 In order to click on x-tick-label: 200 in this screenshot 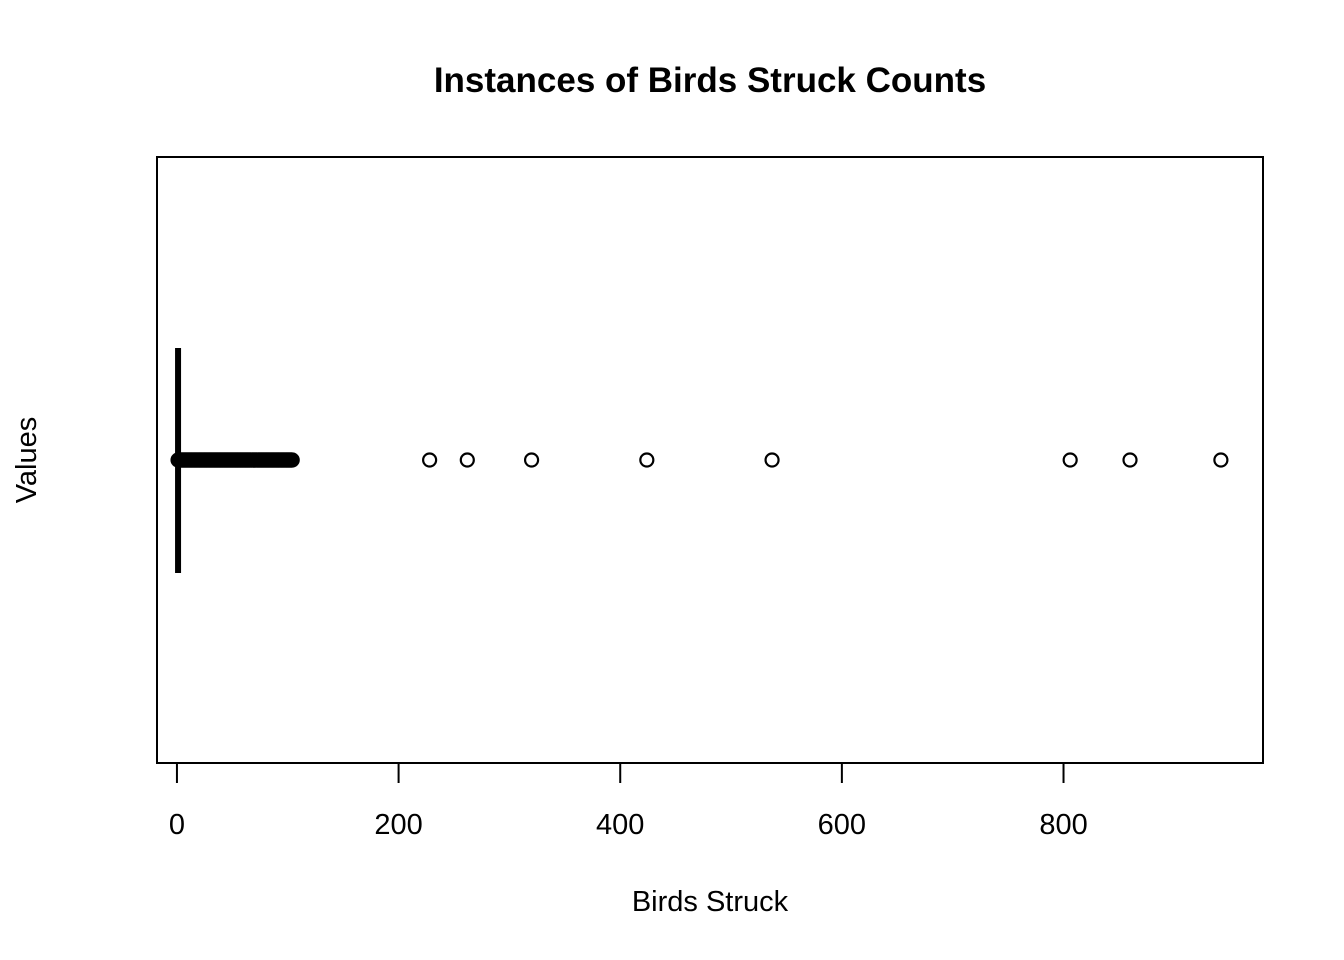, I will do `click(398, 825)`.